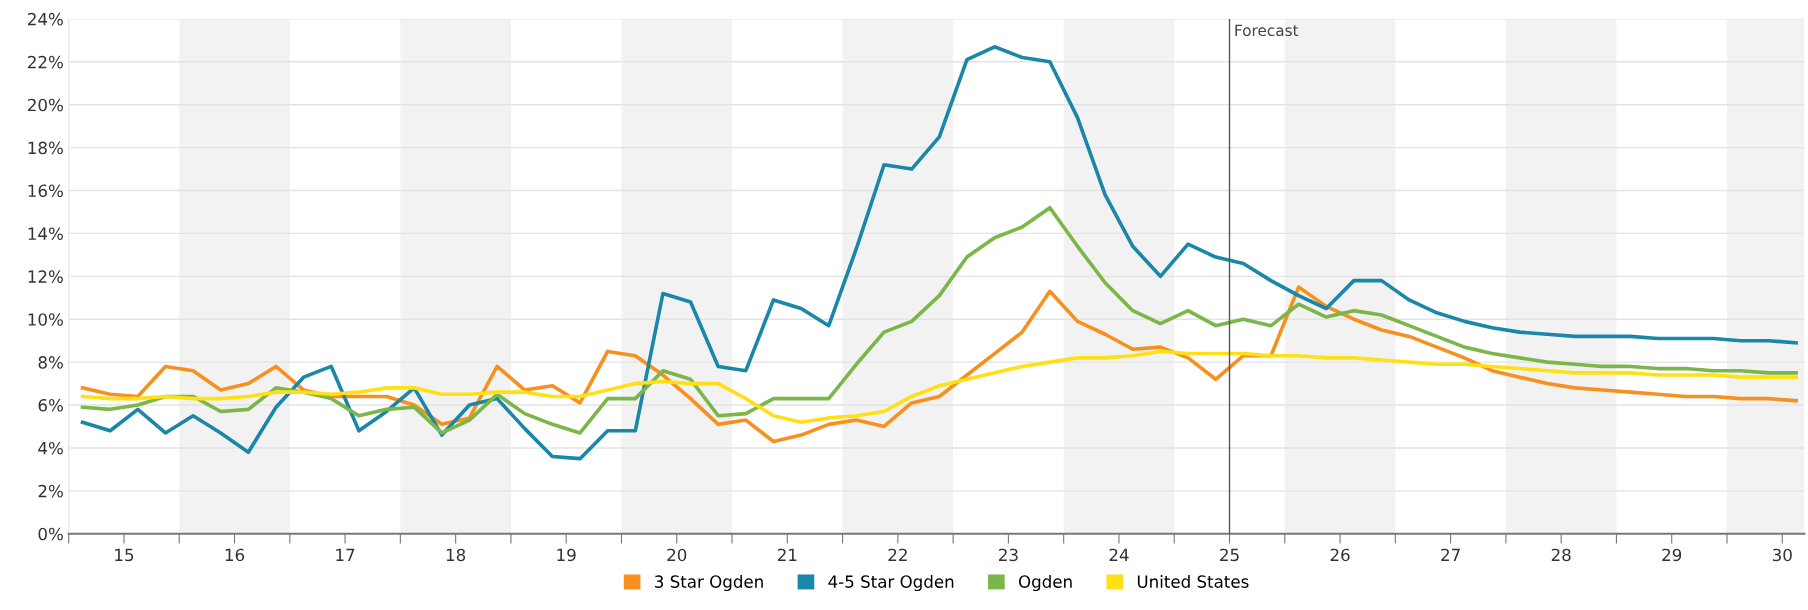  I want to click on x-tick-label: 19, so click(566, 555).